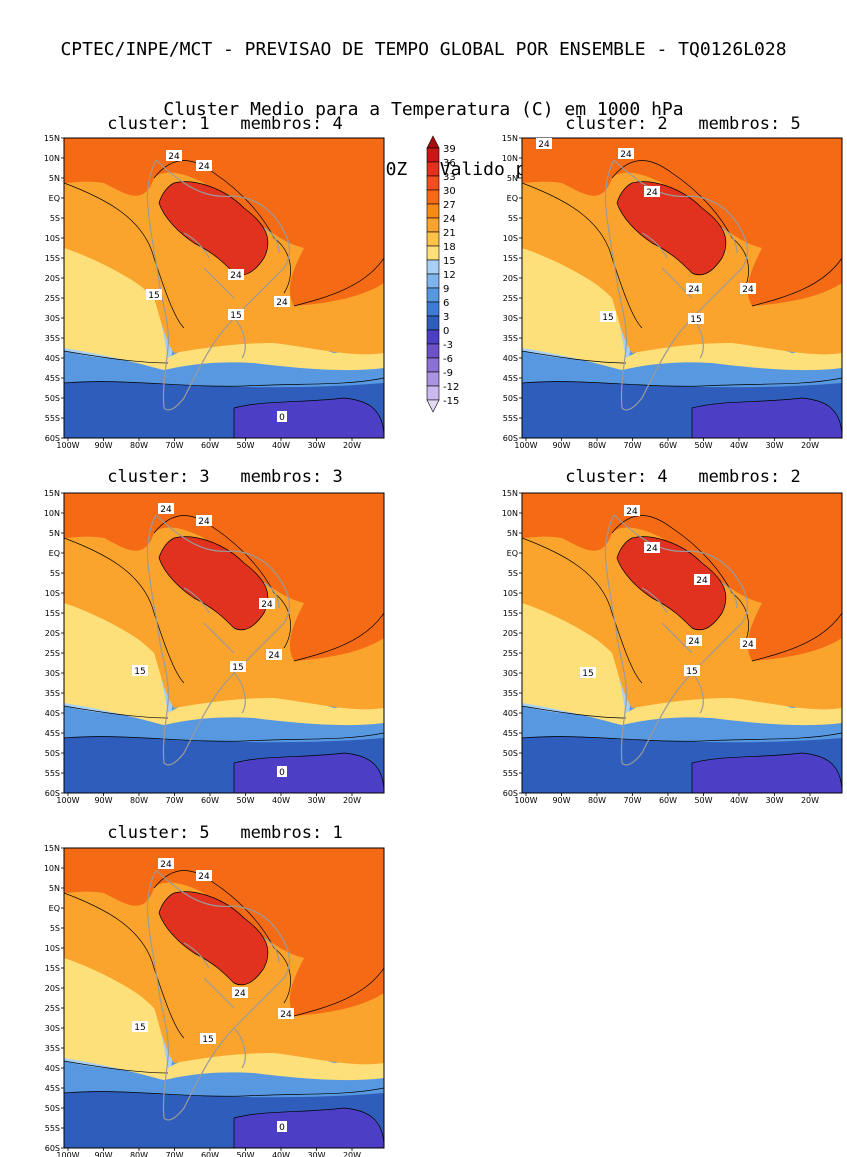 The width and height of the screenshot is (847, 1157). I want to click on panel-5-title: cluster: 5 membros: 1, so click(225, 833).